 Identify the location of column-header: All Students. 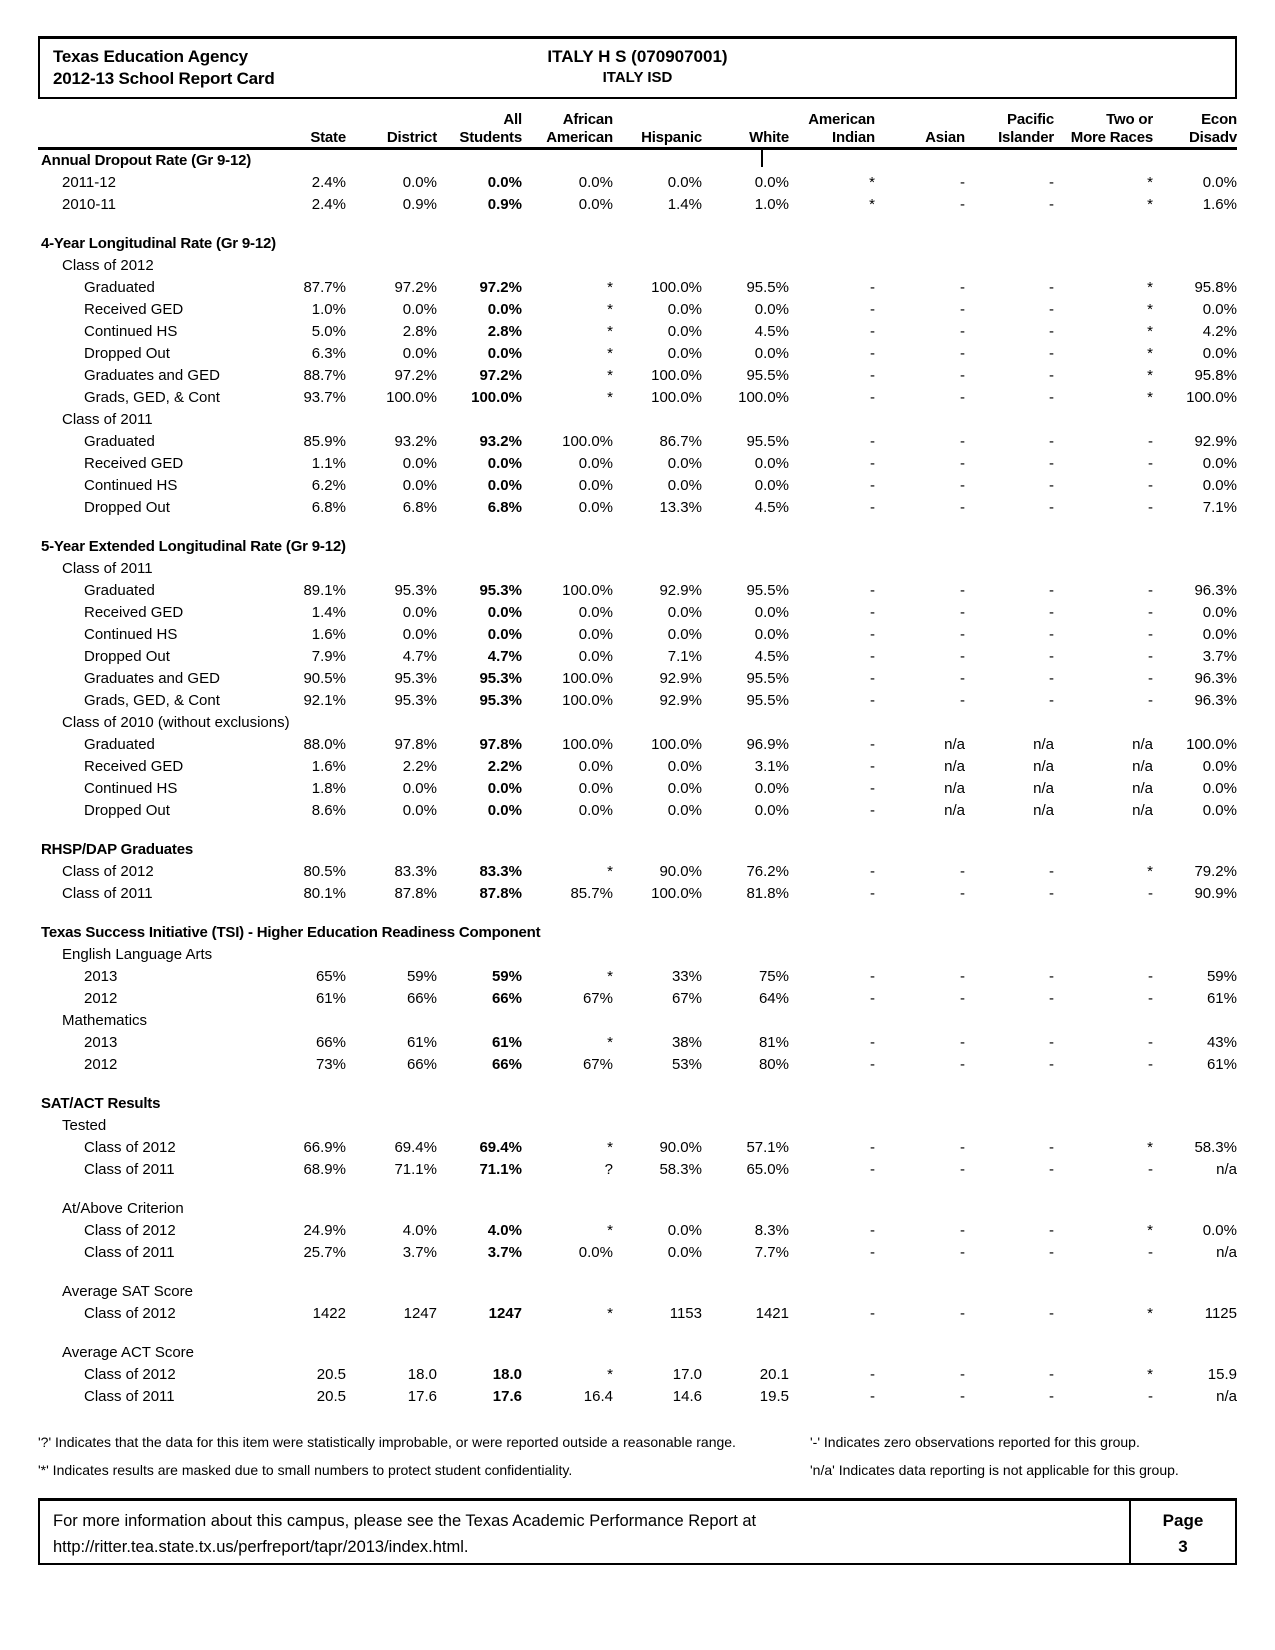
(479, 130).